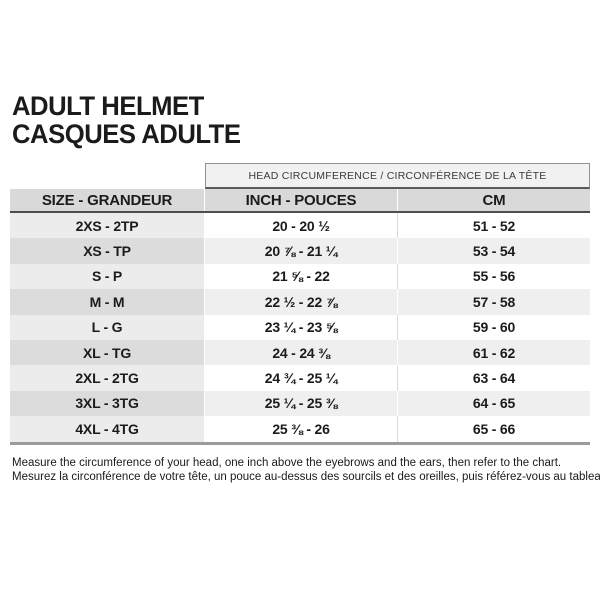  Describe the element at coordinates (493, 251) in the screenshot. I see `cm-cell: 53 - 54` at that location.